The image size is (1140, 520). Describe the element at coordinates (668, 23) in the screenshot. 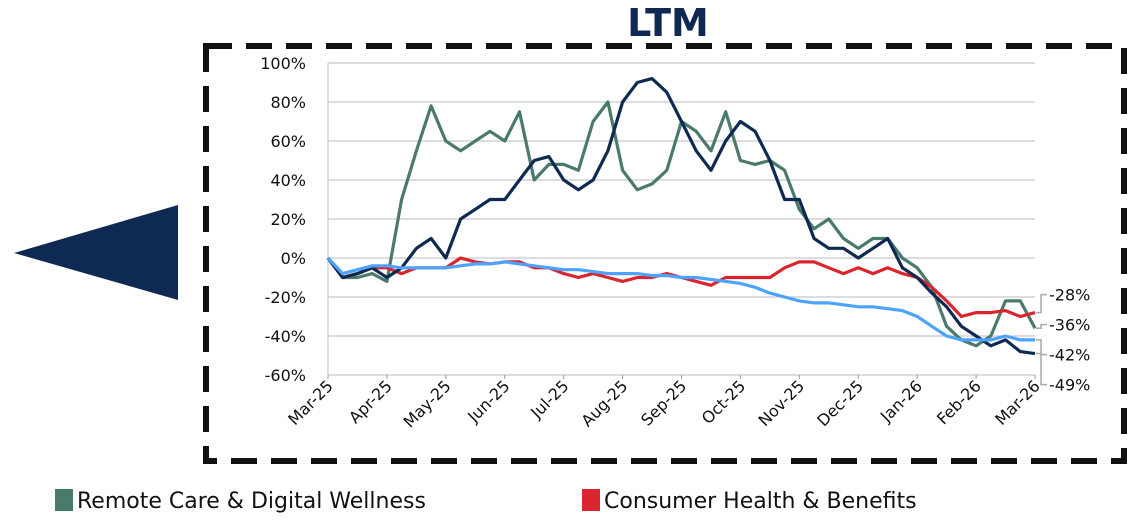

I see `chart-title: LTM` at that location.